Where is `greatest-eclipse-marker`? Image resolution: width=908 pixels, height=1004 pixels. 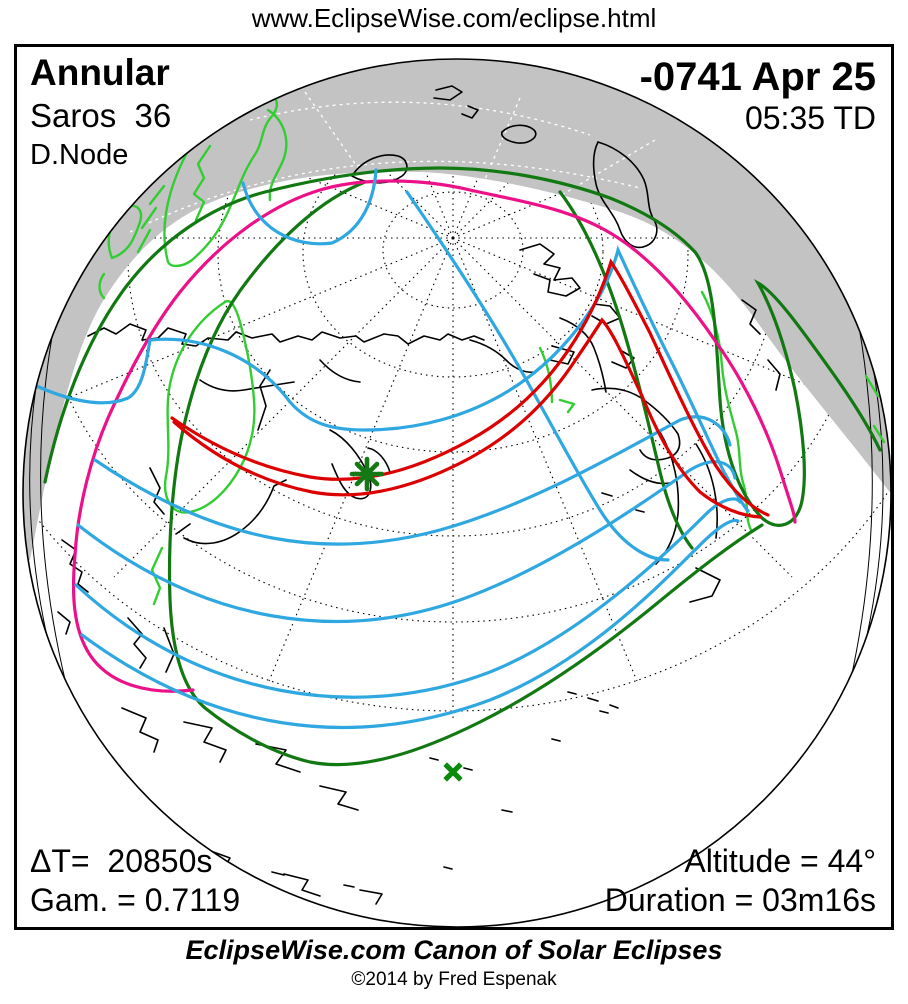
greatest-eclipse-marker is located at coordinates (367, 474).